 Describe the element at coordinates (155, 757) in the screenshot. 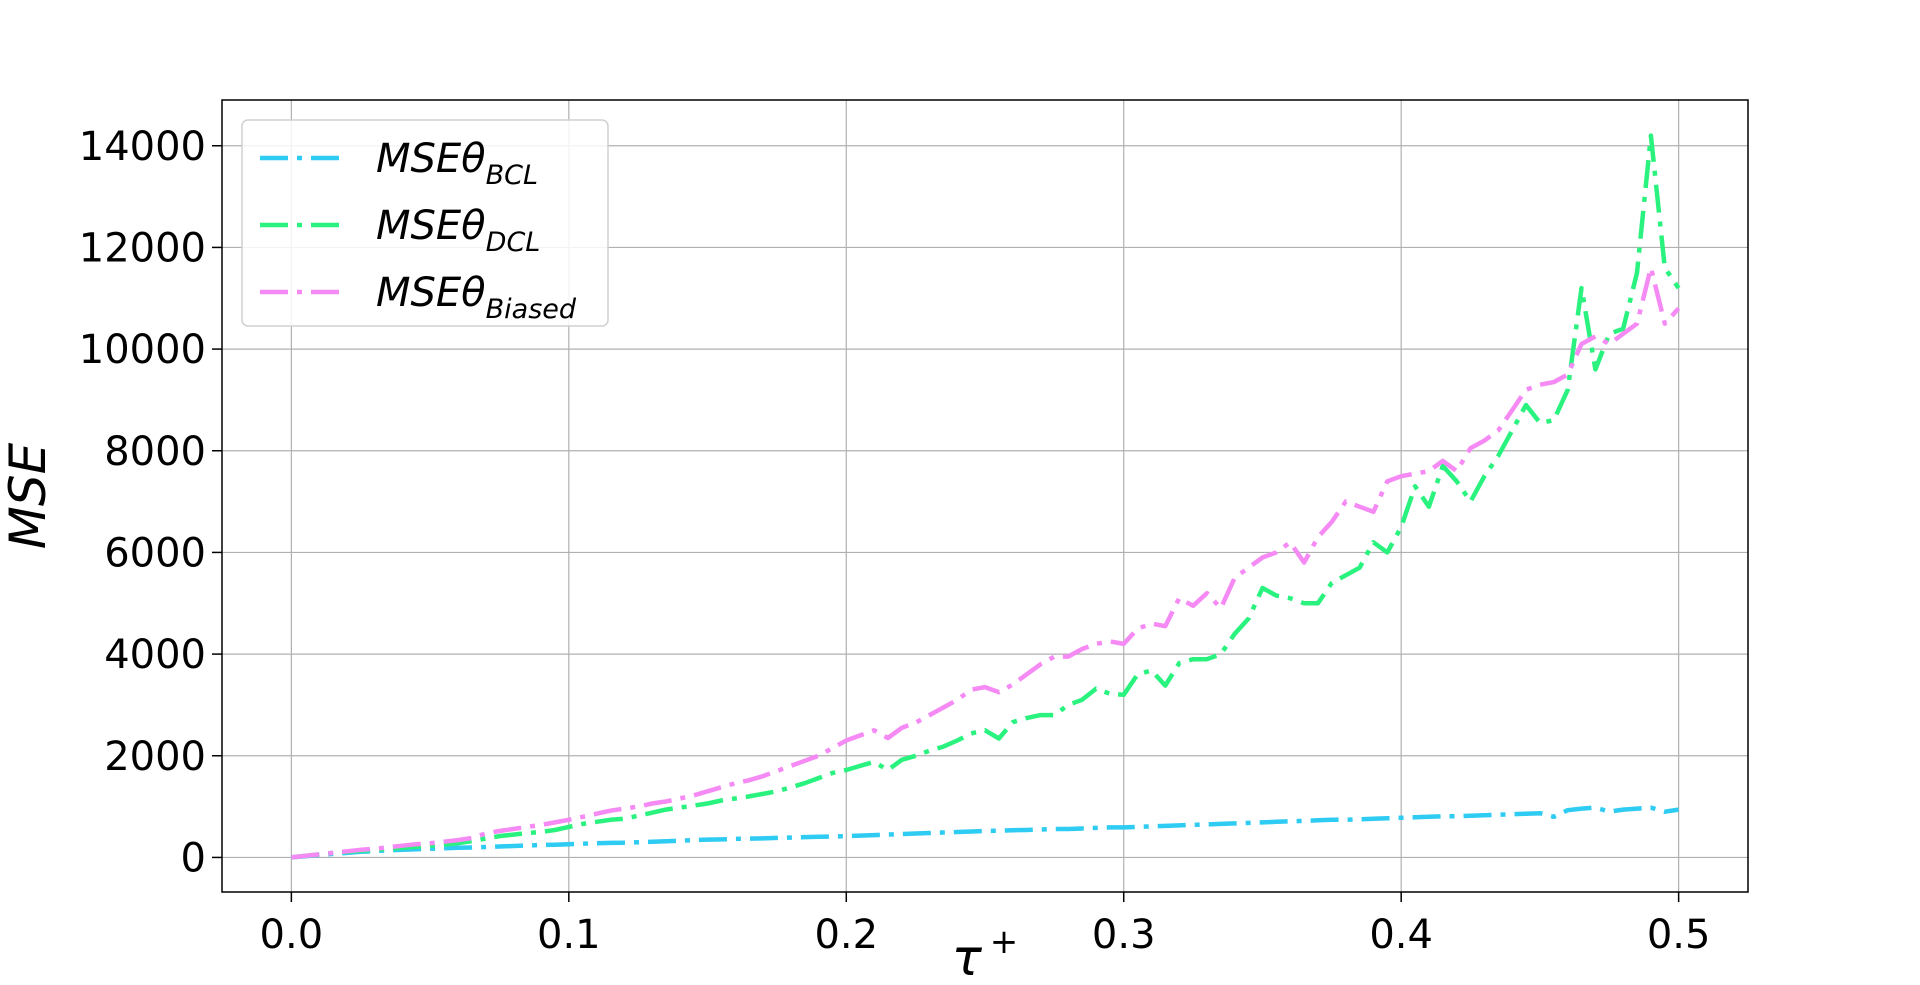

I see `y-tick-label: 2000` at that location.